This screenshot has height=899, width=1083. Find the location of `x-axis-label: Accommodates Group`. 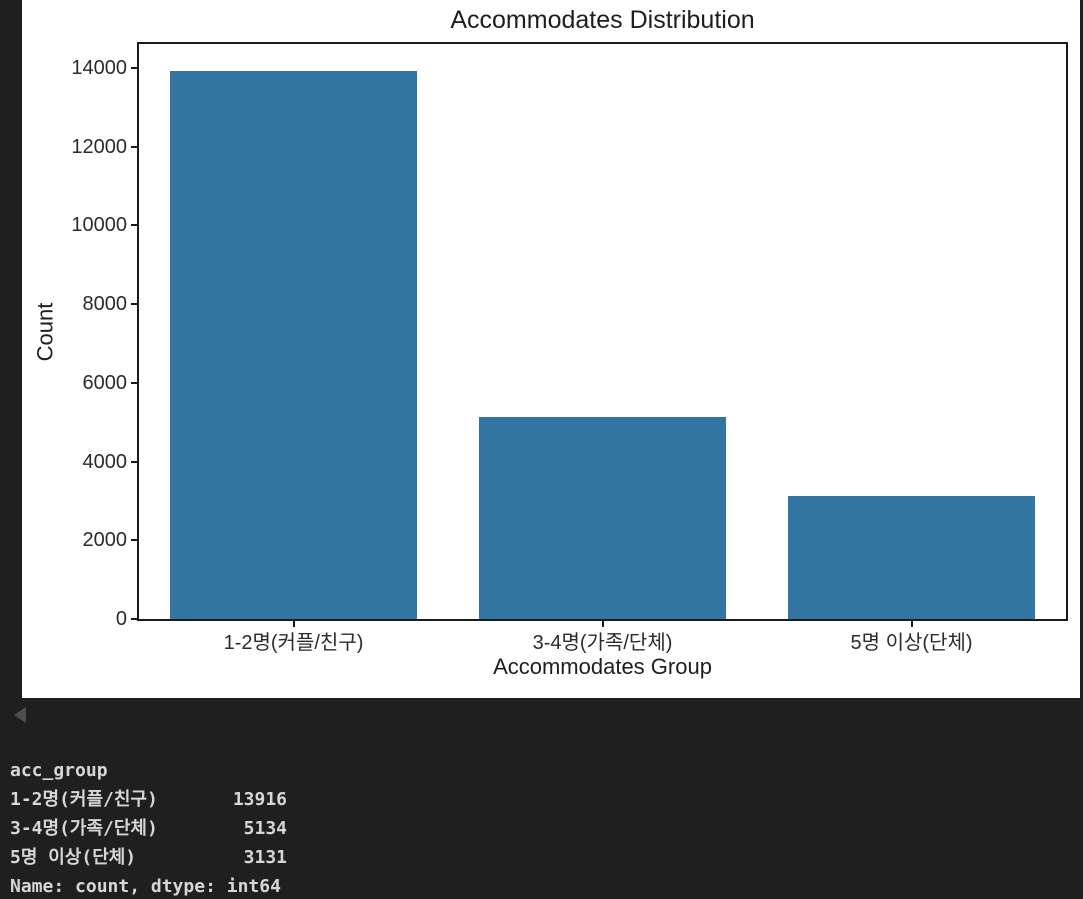

x-axis-label: Accommodates Group is located at coordinates (602, 666).